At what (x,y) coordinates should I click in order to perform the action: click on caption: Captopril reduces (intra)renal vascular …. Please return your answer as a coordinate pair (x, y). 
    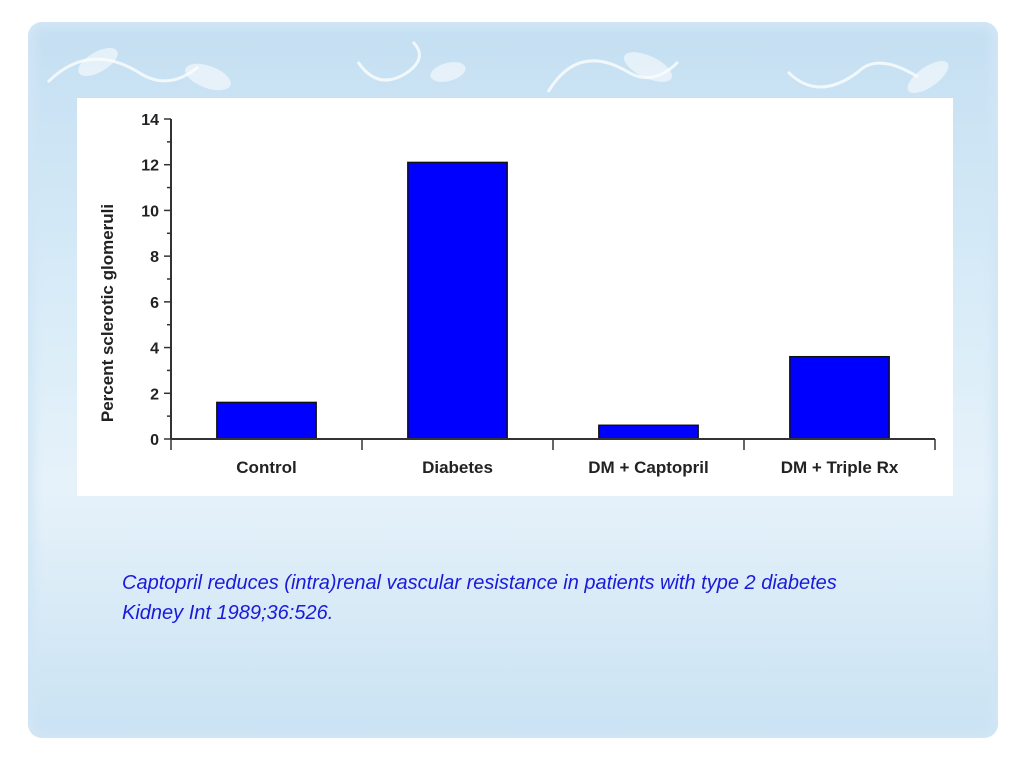
    Looking at the image, I should click on (552, 598).